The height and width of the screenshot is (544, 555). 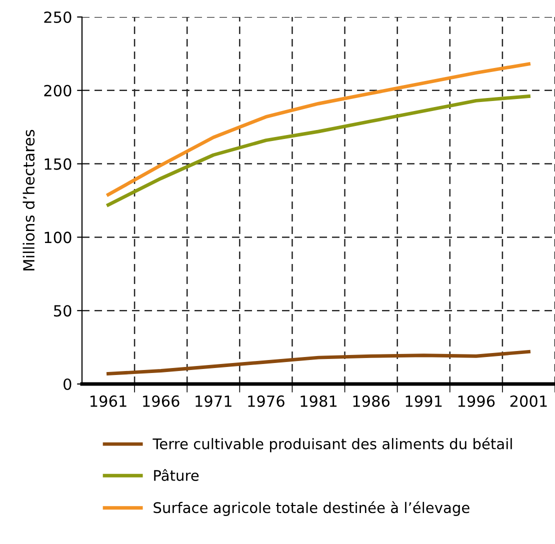 What do you see at coordinates (161, 401) in the screenshot?
I see `x-tick-label: 1966` at bounding box center [161, 401].